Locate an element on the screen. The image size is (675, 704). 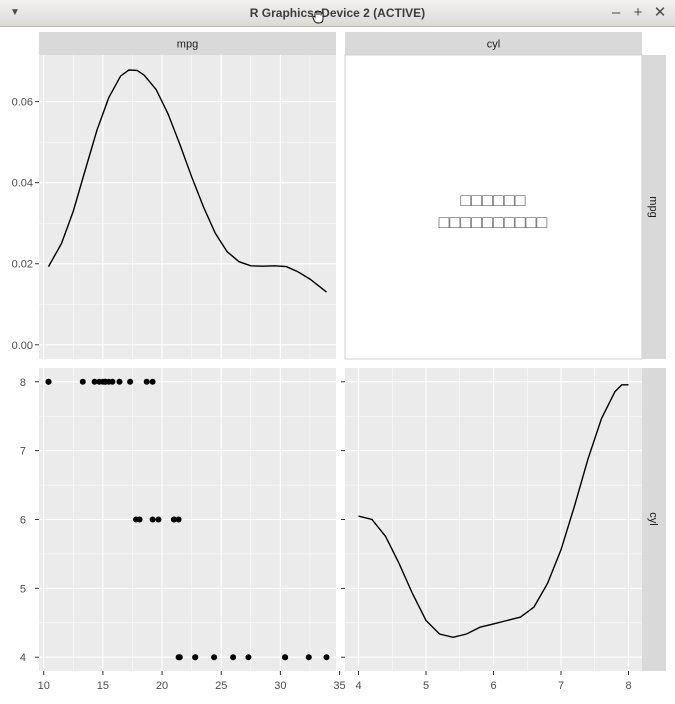
window-titlebar: ▼ R Graphics: Device 2 (ACTIVE) – + ✕ is located at coordinates (337, 13).